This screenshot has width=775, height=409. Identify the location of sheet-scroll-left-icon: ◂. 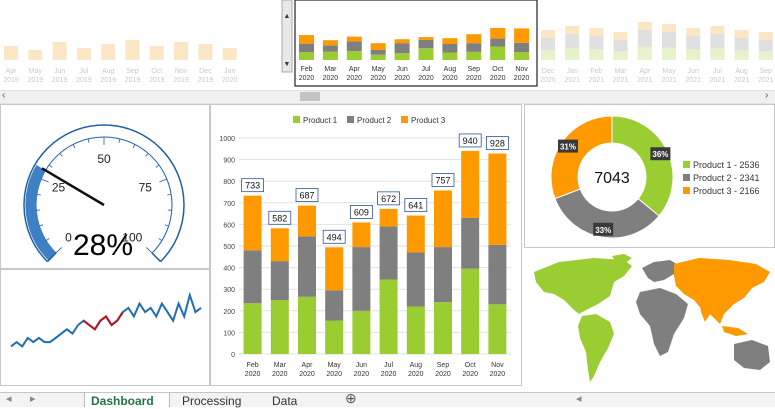
(579, 398).